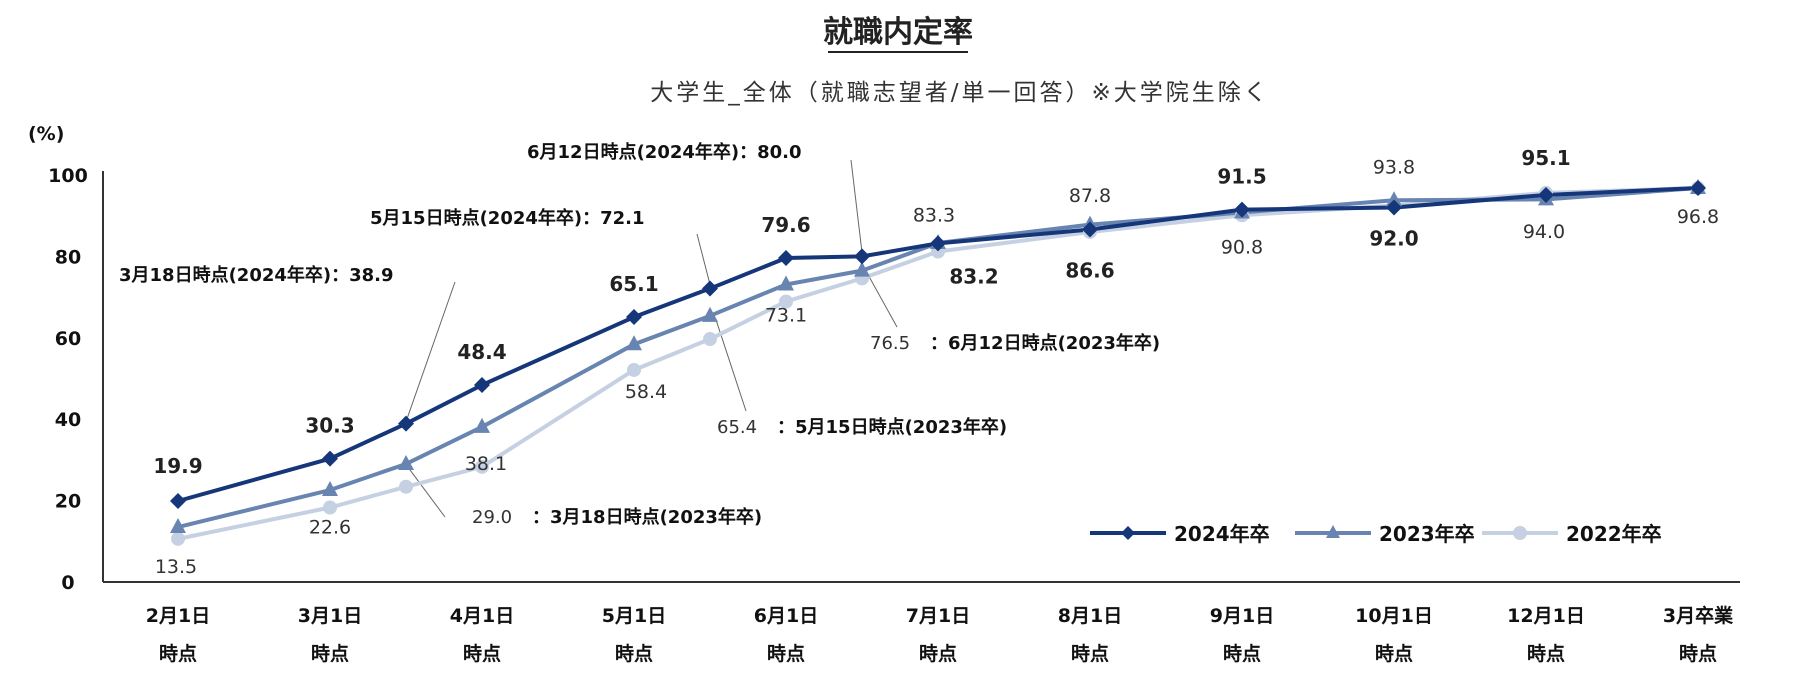 The width and height of the screenshot is (1796, 676). Describe the element at coordinates (1427, 534) in the screenshot. I see `legend-label: 2023年卒` at that location.